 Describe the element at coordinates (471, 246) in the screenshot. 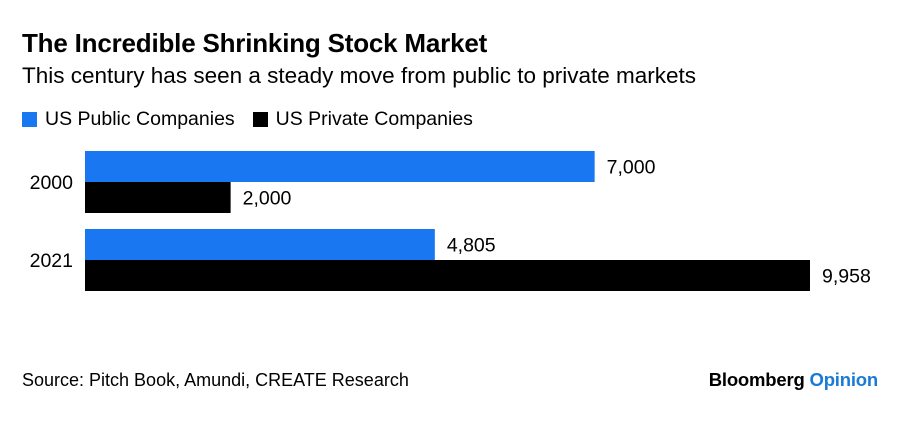

I see `data-label-public-2021: 4,805` at that location.